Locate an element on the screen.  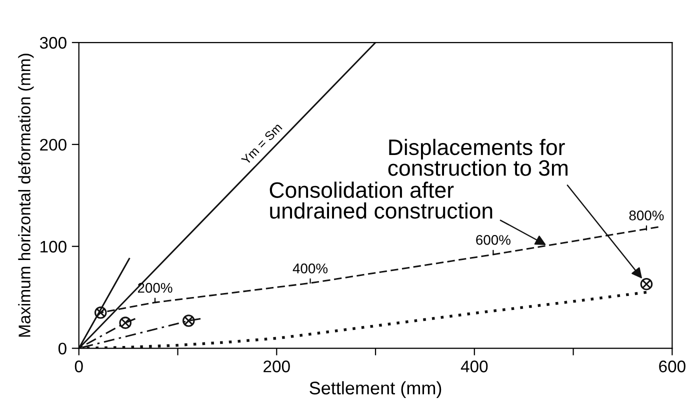
x-tick-label: 200 is located at coordinates (277, 366).